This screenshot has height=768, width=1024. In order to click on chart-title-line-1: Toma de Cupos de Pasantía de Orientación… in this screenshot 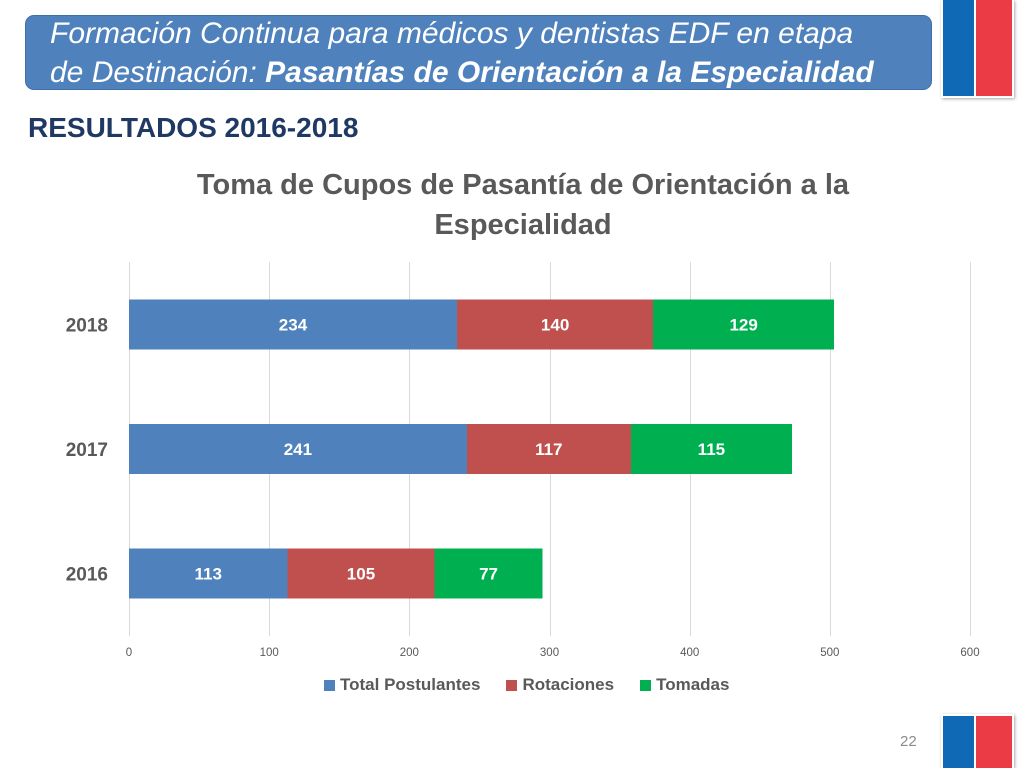, I will do `click(523, 185)`.